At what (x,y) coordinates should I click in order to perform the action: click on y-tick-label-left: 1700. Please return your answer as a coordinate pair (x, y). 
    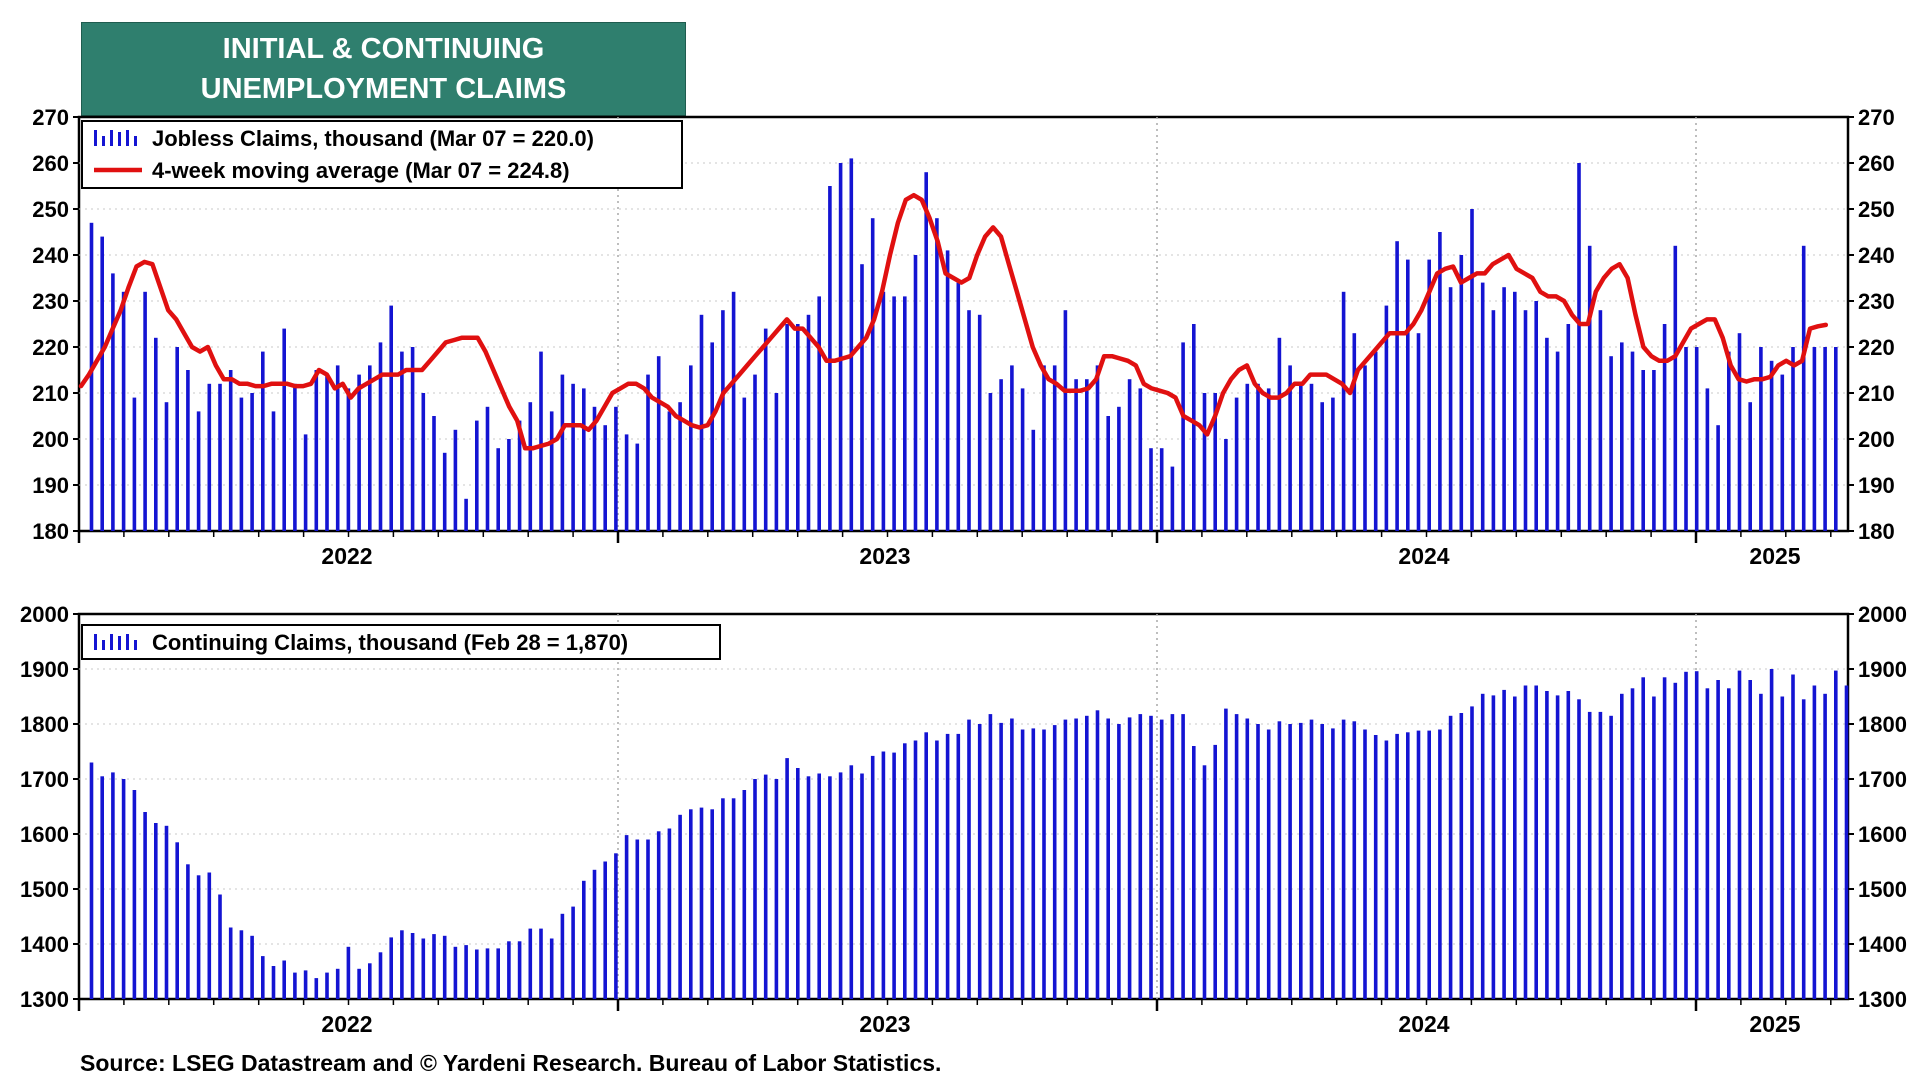
    Looking at the image, I should click on (44, 779).